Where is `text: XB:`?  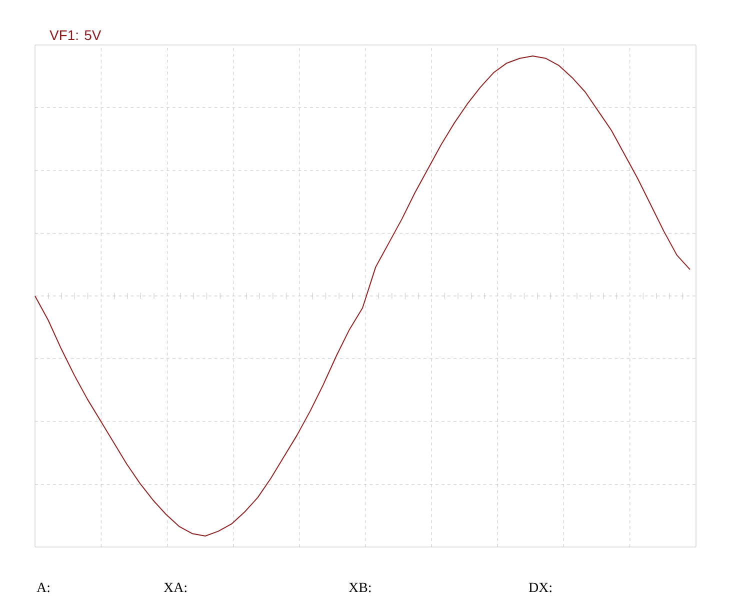
text: XB: is located at coordinates (359, 587).